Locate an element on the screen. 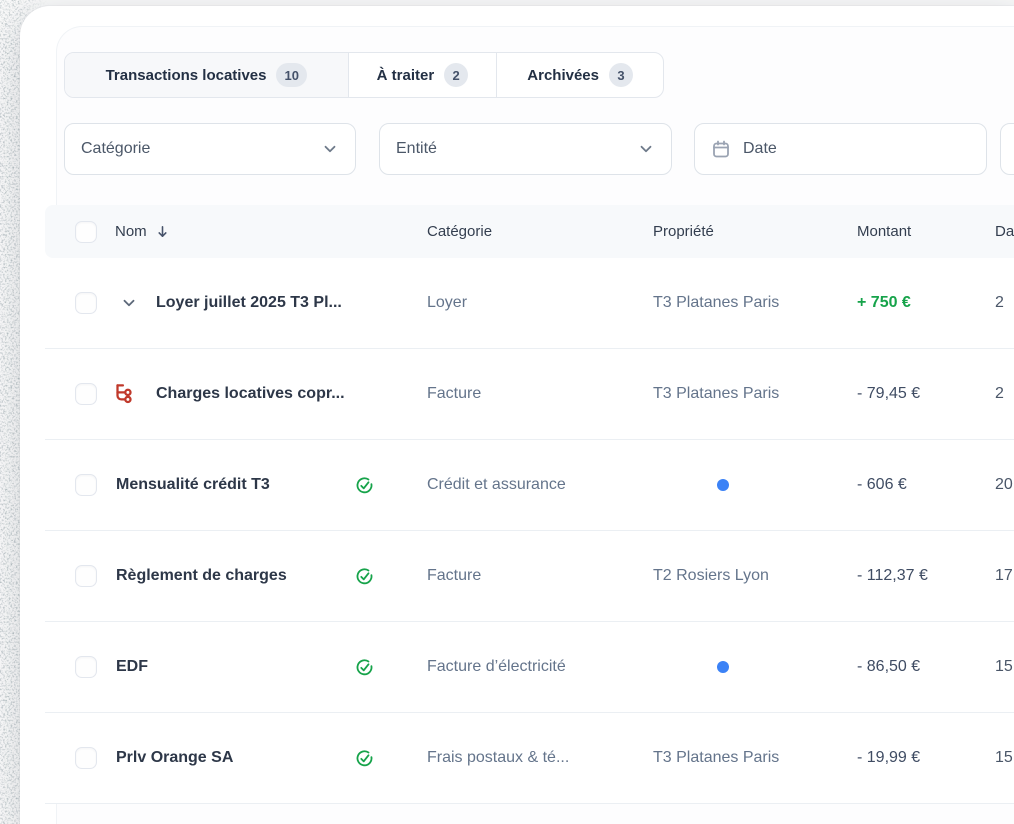 The width and height of the screenshot is (1014, 824). tab-transactions-locatives: Transactions locatives 10 is located at coordinates (206, 75).